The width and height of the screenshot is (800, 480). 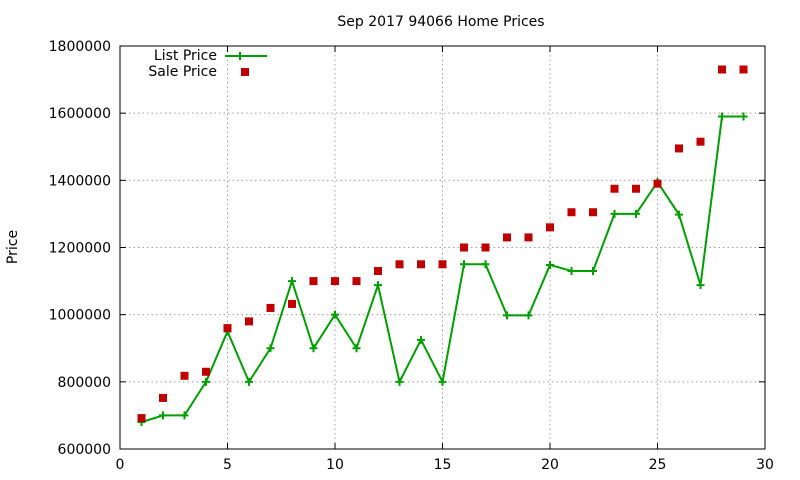 I want to click on x-tick-label: 15, so click(x=443, y=465).